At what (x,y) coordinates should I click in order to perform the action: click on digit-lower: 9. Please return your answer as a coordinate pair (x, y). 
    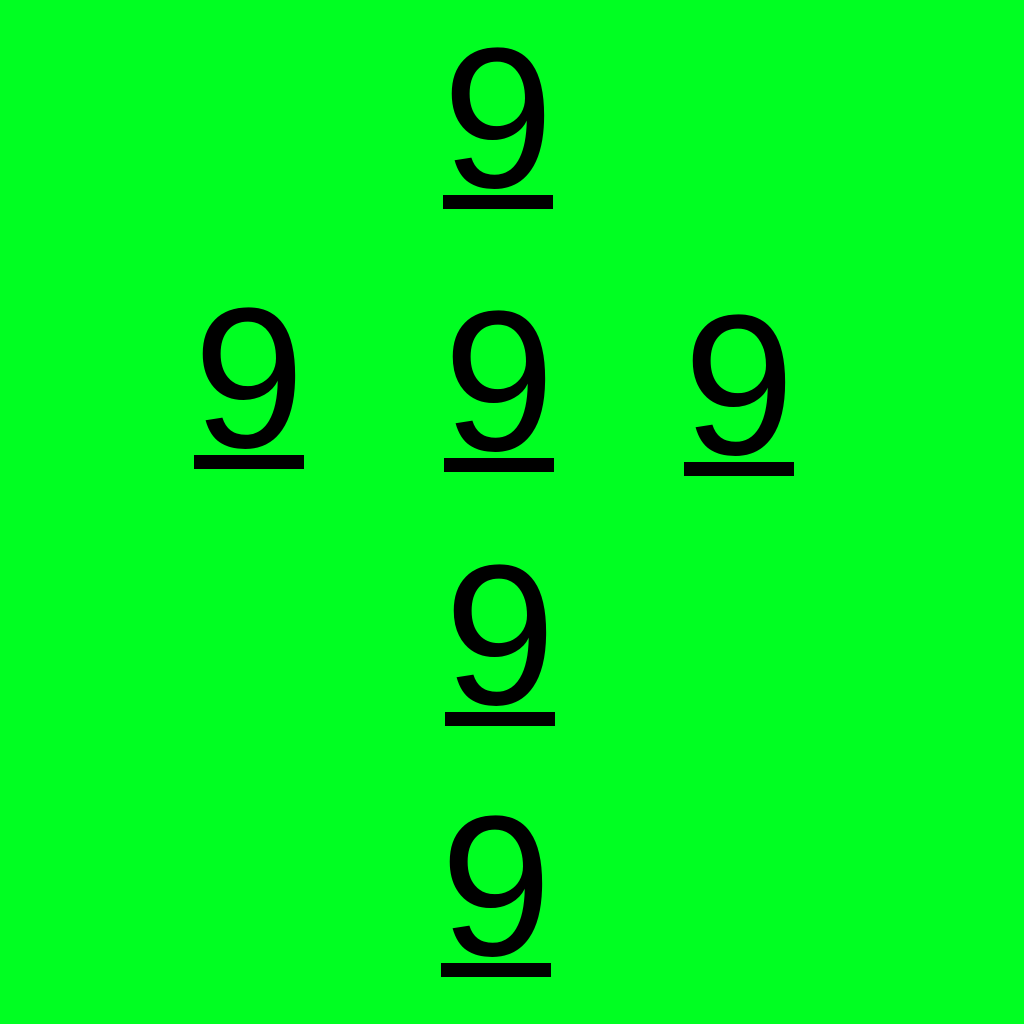
    Looking at the image, I should click on (500, 635).